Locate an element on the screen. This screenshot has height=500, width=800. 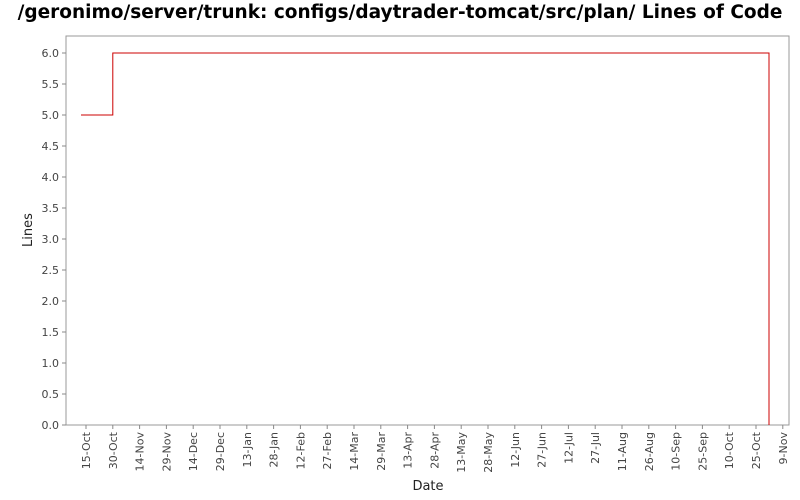
x-tick-label: 28-Apr is located at coordinates (434, 450).